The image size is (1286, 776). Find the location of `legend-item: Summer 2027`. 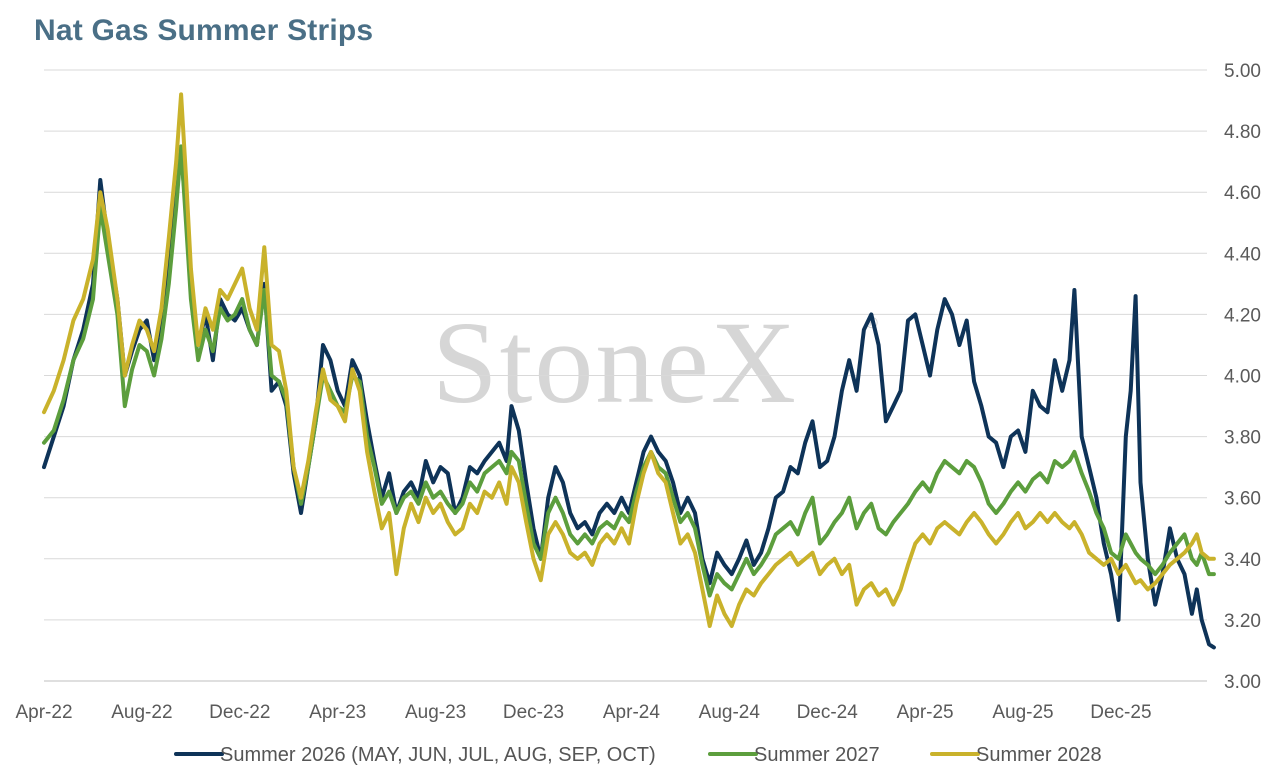

legend-item: Summer 2027 is located at coordinates (794, 755).